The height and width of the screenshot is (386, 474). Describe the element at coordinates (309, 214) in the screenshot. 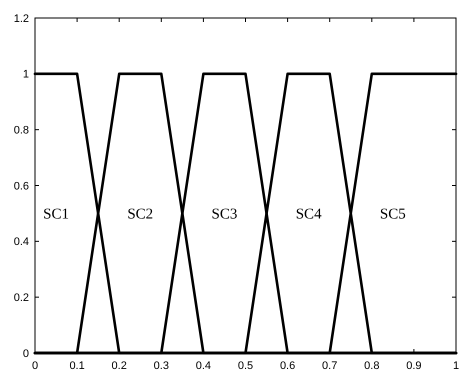

I see `series-label: SC4` at that location.